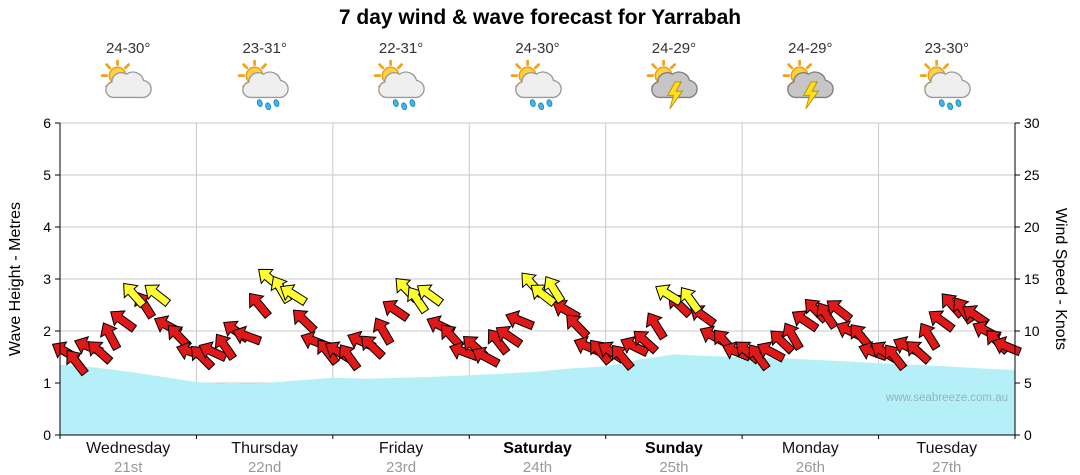 This screenshot has height=475, width=1080. Describe the element at coordinates (1032, 331) in the screenshot. I see `right-tick-label: 10` at that location.